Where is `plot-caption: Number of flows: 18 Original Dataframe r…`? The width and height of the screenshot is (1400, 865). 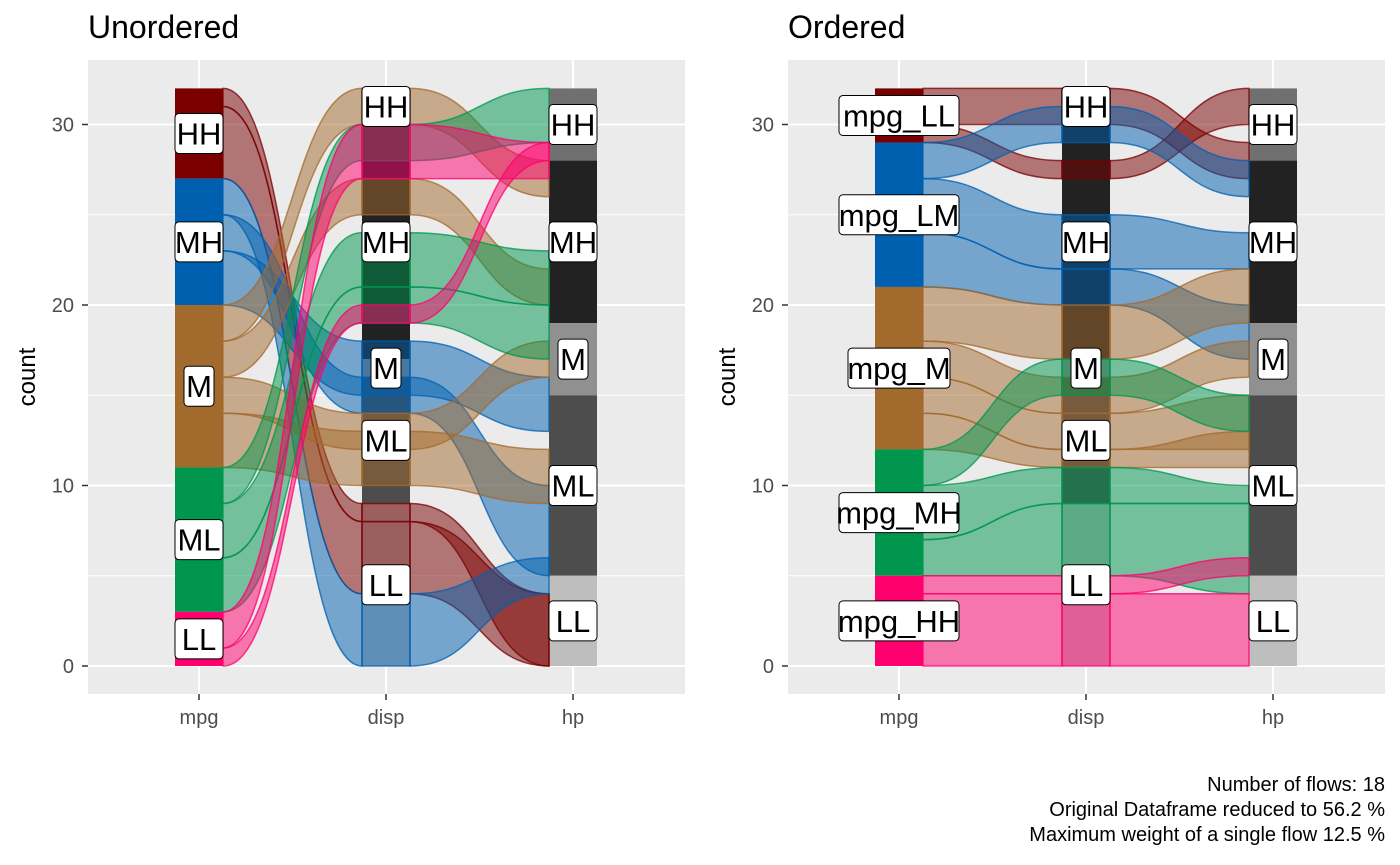
plot-caption: Number of flows: 18 Original Dataframe r… is located at coordinates (1207, 810).